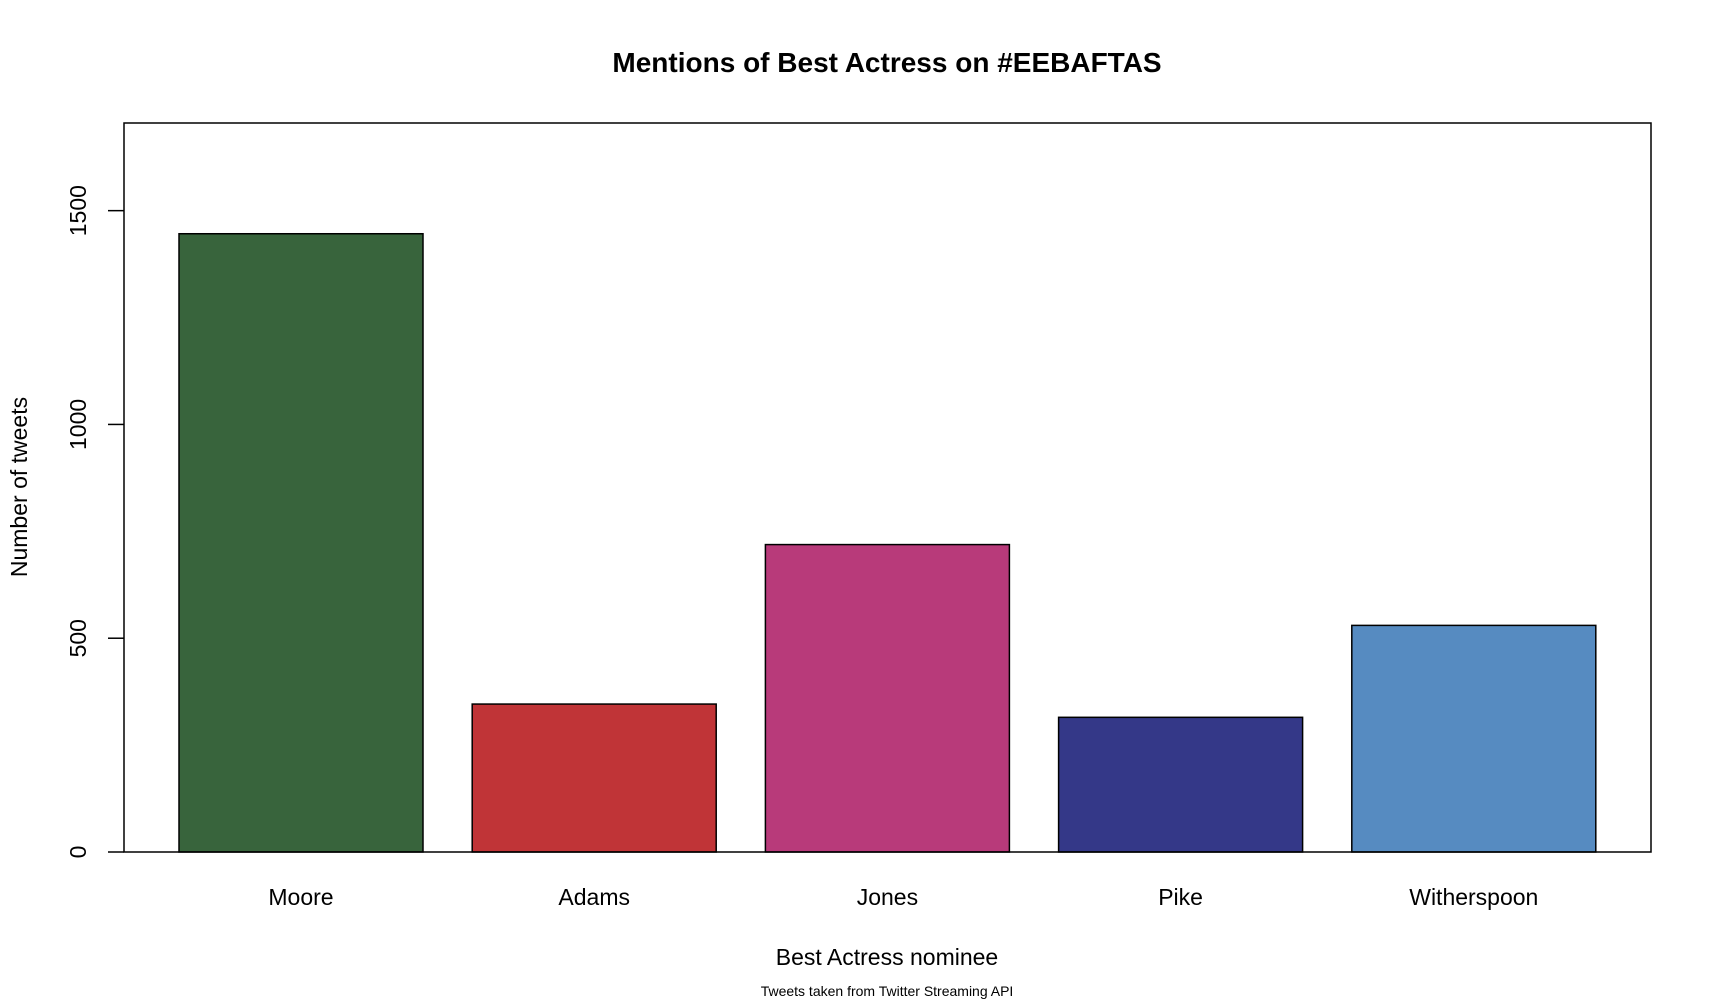  Describe the element at coordinates (94, 521) in the screenshot. I see `y-axis: 0 500 1000 1500` at that location.